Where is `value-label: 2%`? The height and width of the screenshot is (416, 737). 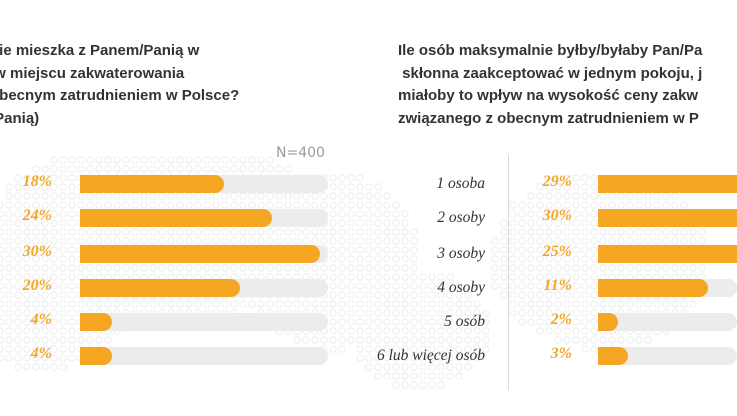 value-label: 2% is located at coordinates (561, 319).